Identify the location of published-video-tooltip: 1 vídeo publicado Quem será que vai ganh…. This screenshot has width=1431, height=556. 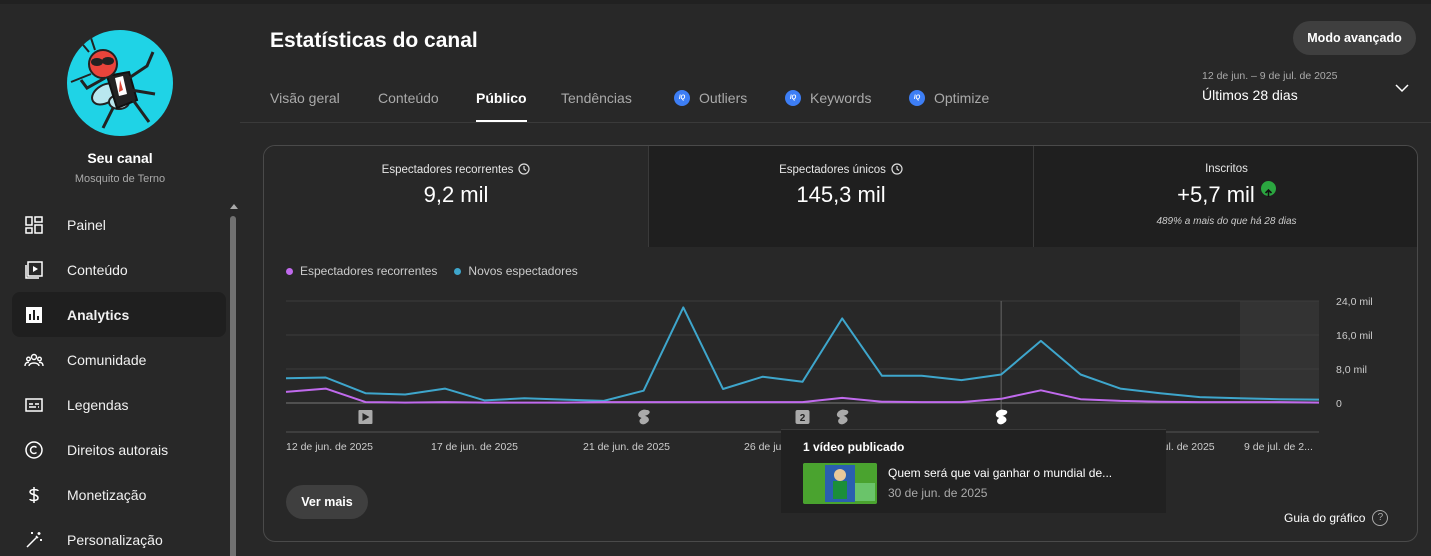
(973, 471).